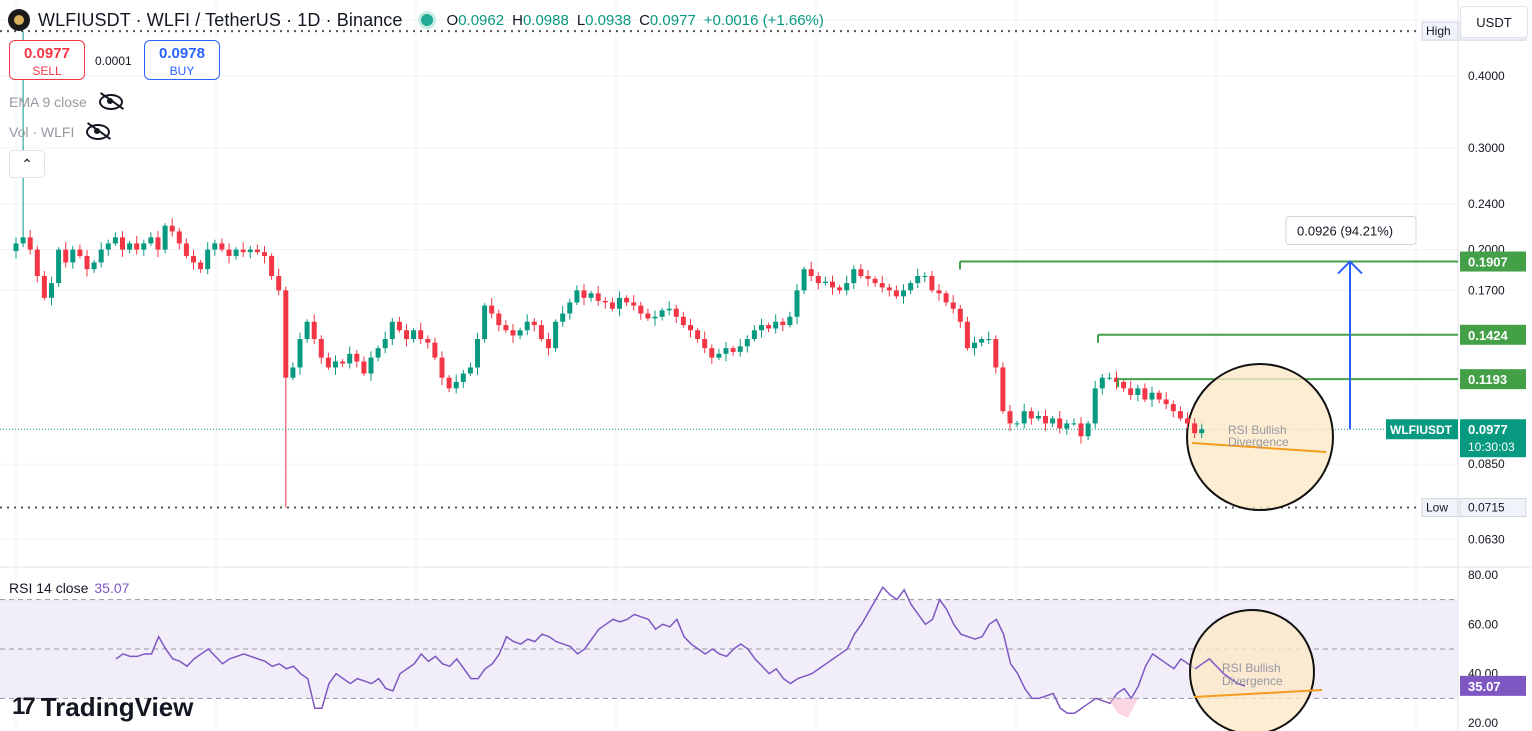 This screenshot has width=1532, height=731. I want to click on resistance-value-label: 0.1193, so click(1487, 379).